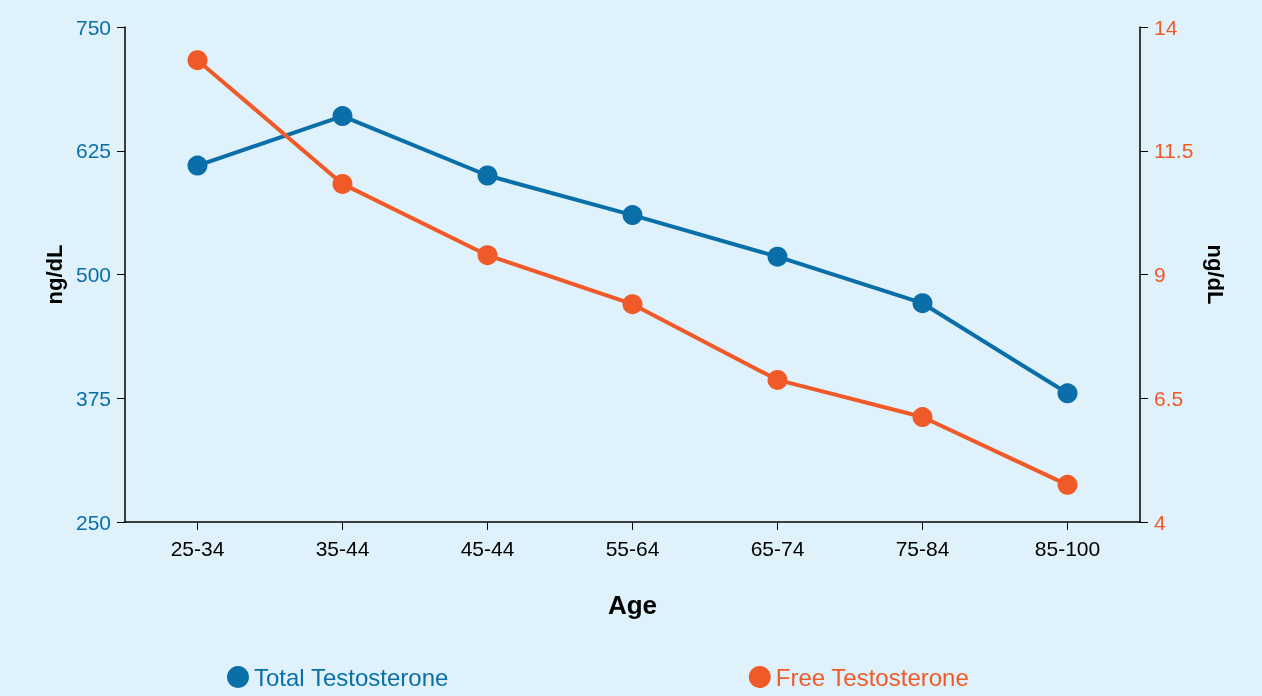 The image size is (1262, 696). Describe the element at coordinates (872, 677) in the screenshot. I see `legend-label: Free Testosterone` at that location.